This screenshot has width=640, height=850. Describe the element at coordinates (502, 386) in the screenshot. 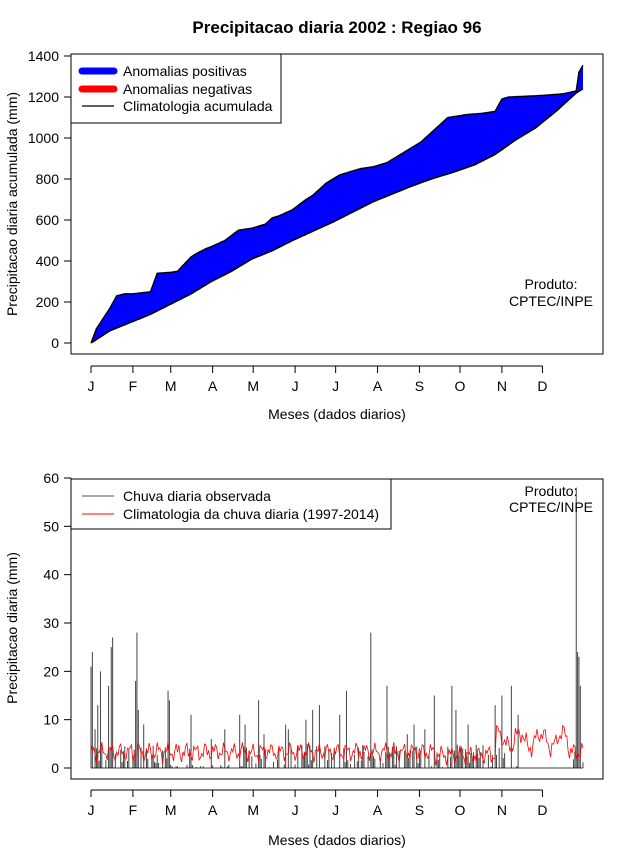

I see `cumulative-x-tick-label-11: N` at that location.